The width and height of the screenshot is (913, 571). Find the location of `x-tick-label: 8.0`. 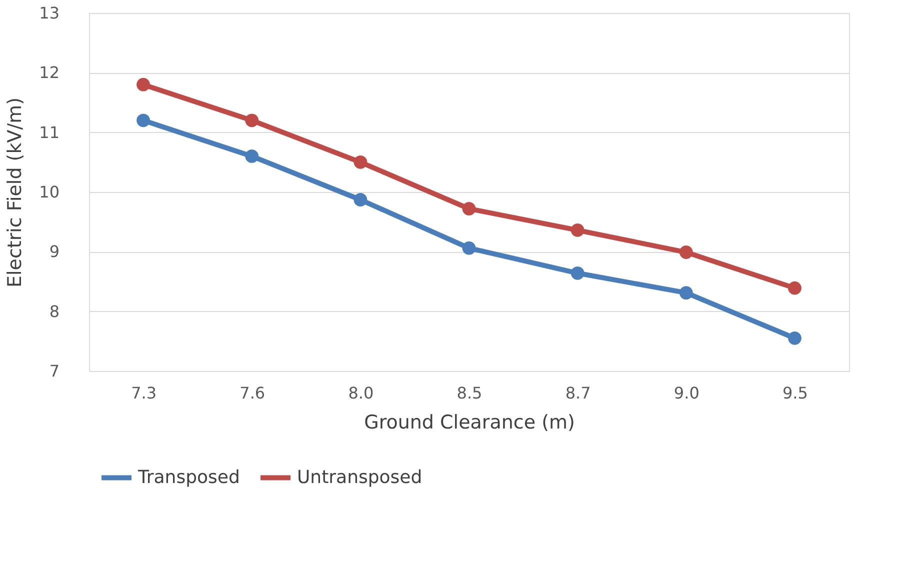

x-tick-label: 8.0 is located at coordinates (361, 393).